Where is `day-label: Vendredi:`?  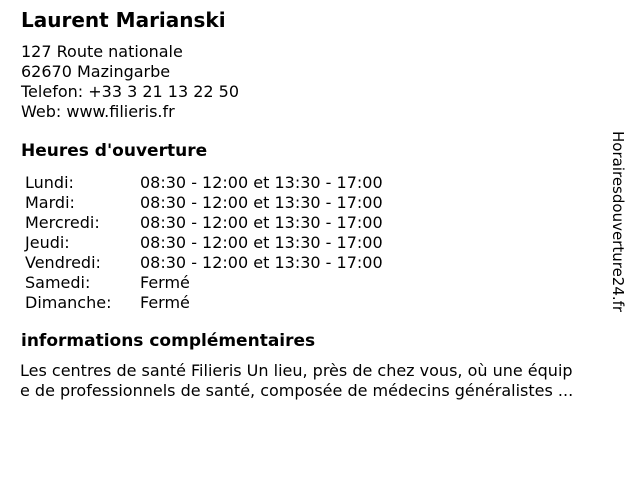 day-label: Vendredi: is located at coordinates (63, 262).